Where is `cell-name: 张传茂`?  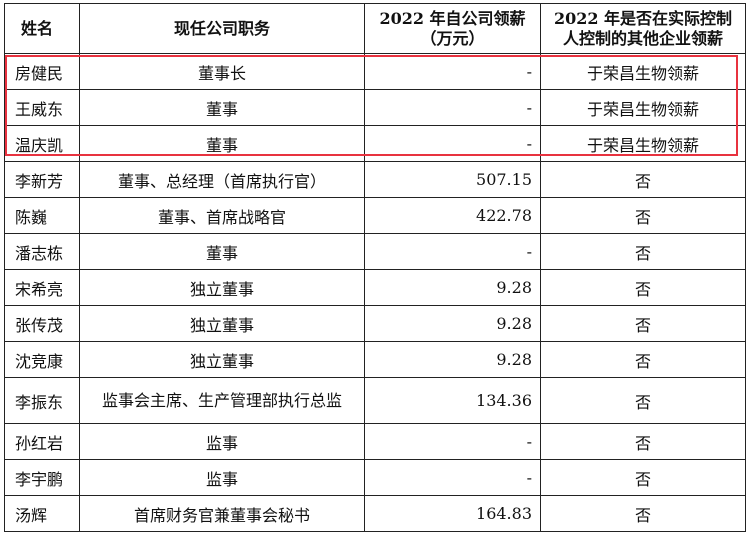
cell-name: 张传茂 is located at coordinates (42, 323).